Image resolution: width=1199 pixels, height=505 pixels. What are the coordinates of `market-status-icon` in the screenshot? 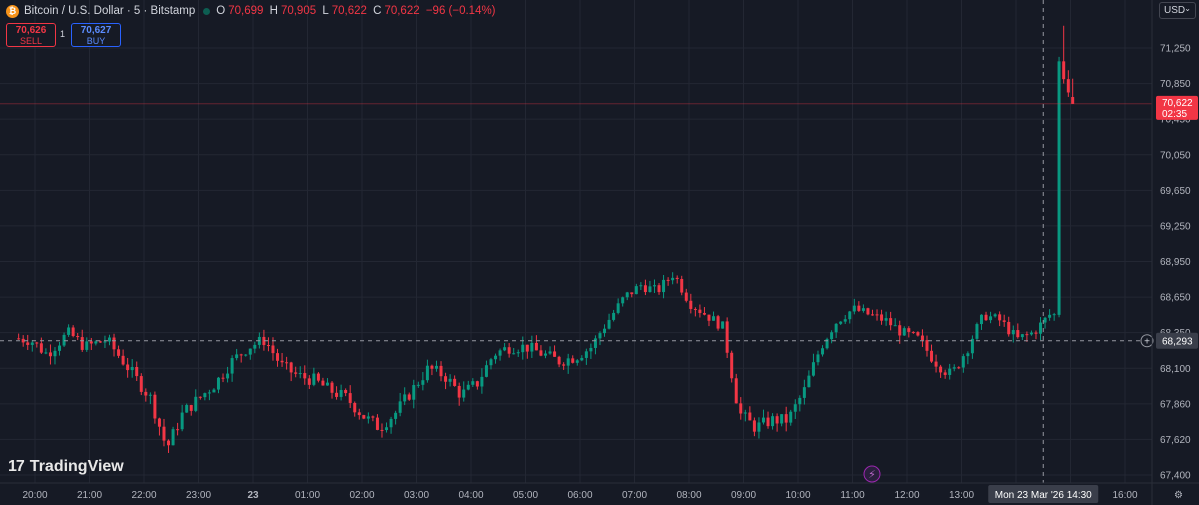 It's located at (207, 11).